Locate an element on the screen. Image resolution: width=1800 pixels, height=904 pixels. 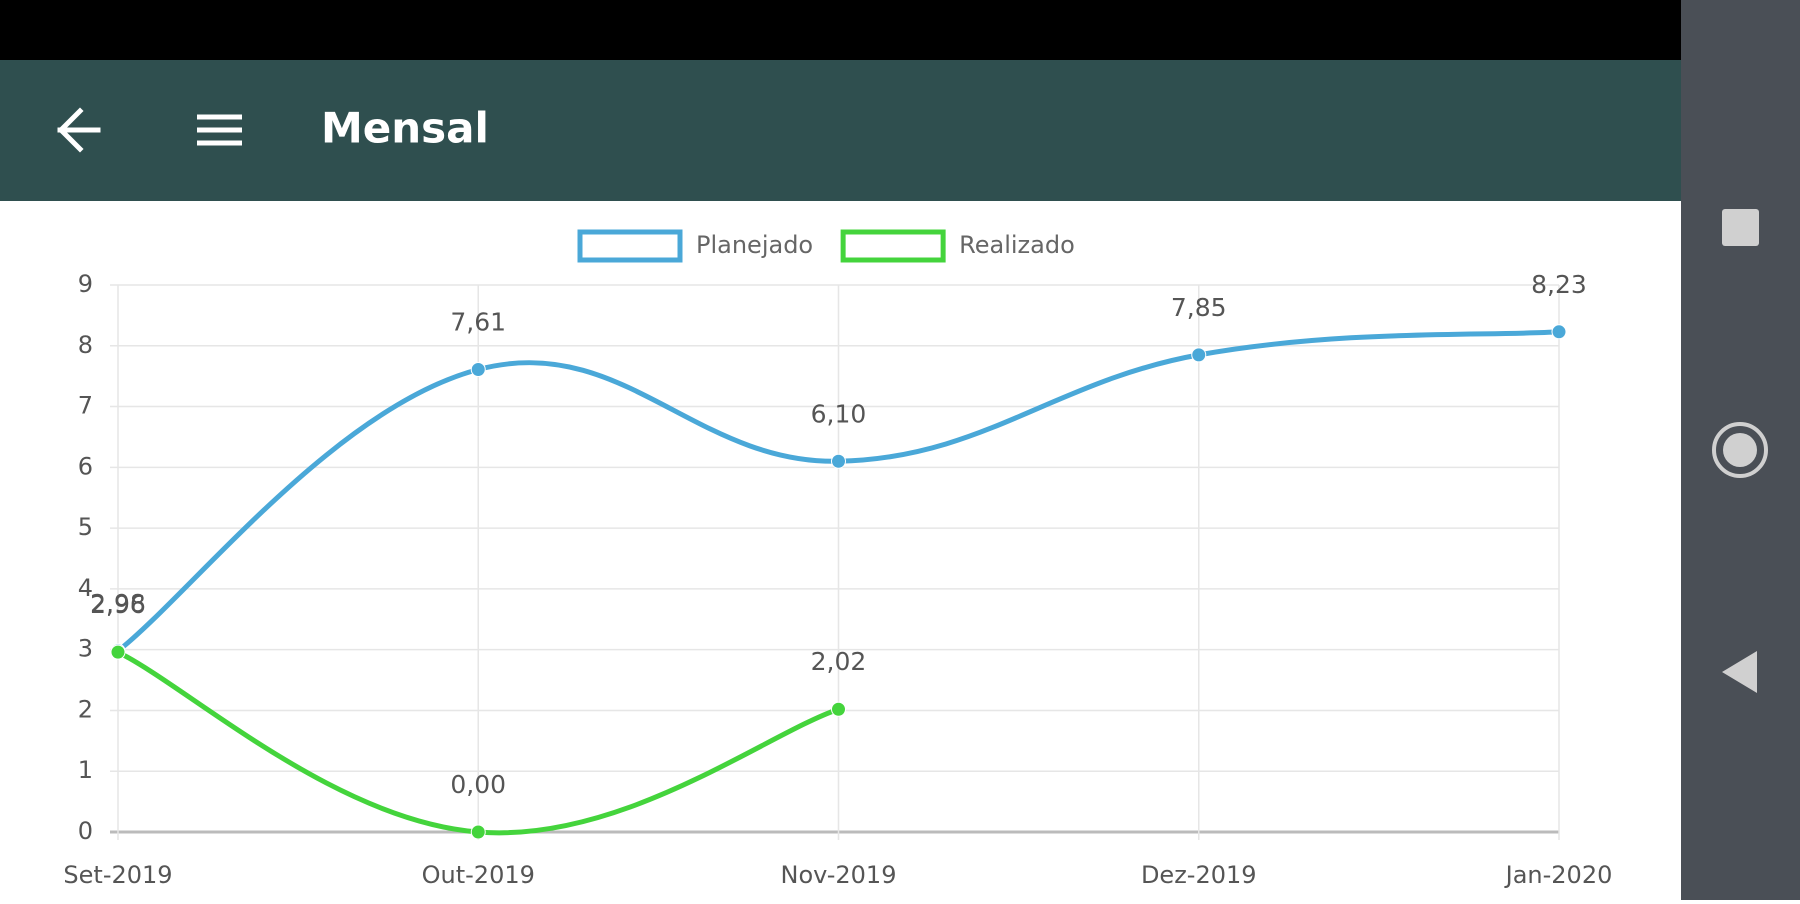
y-tick-label: 5 is located at coordinates (85, 527).